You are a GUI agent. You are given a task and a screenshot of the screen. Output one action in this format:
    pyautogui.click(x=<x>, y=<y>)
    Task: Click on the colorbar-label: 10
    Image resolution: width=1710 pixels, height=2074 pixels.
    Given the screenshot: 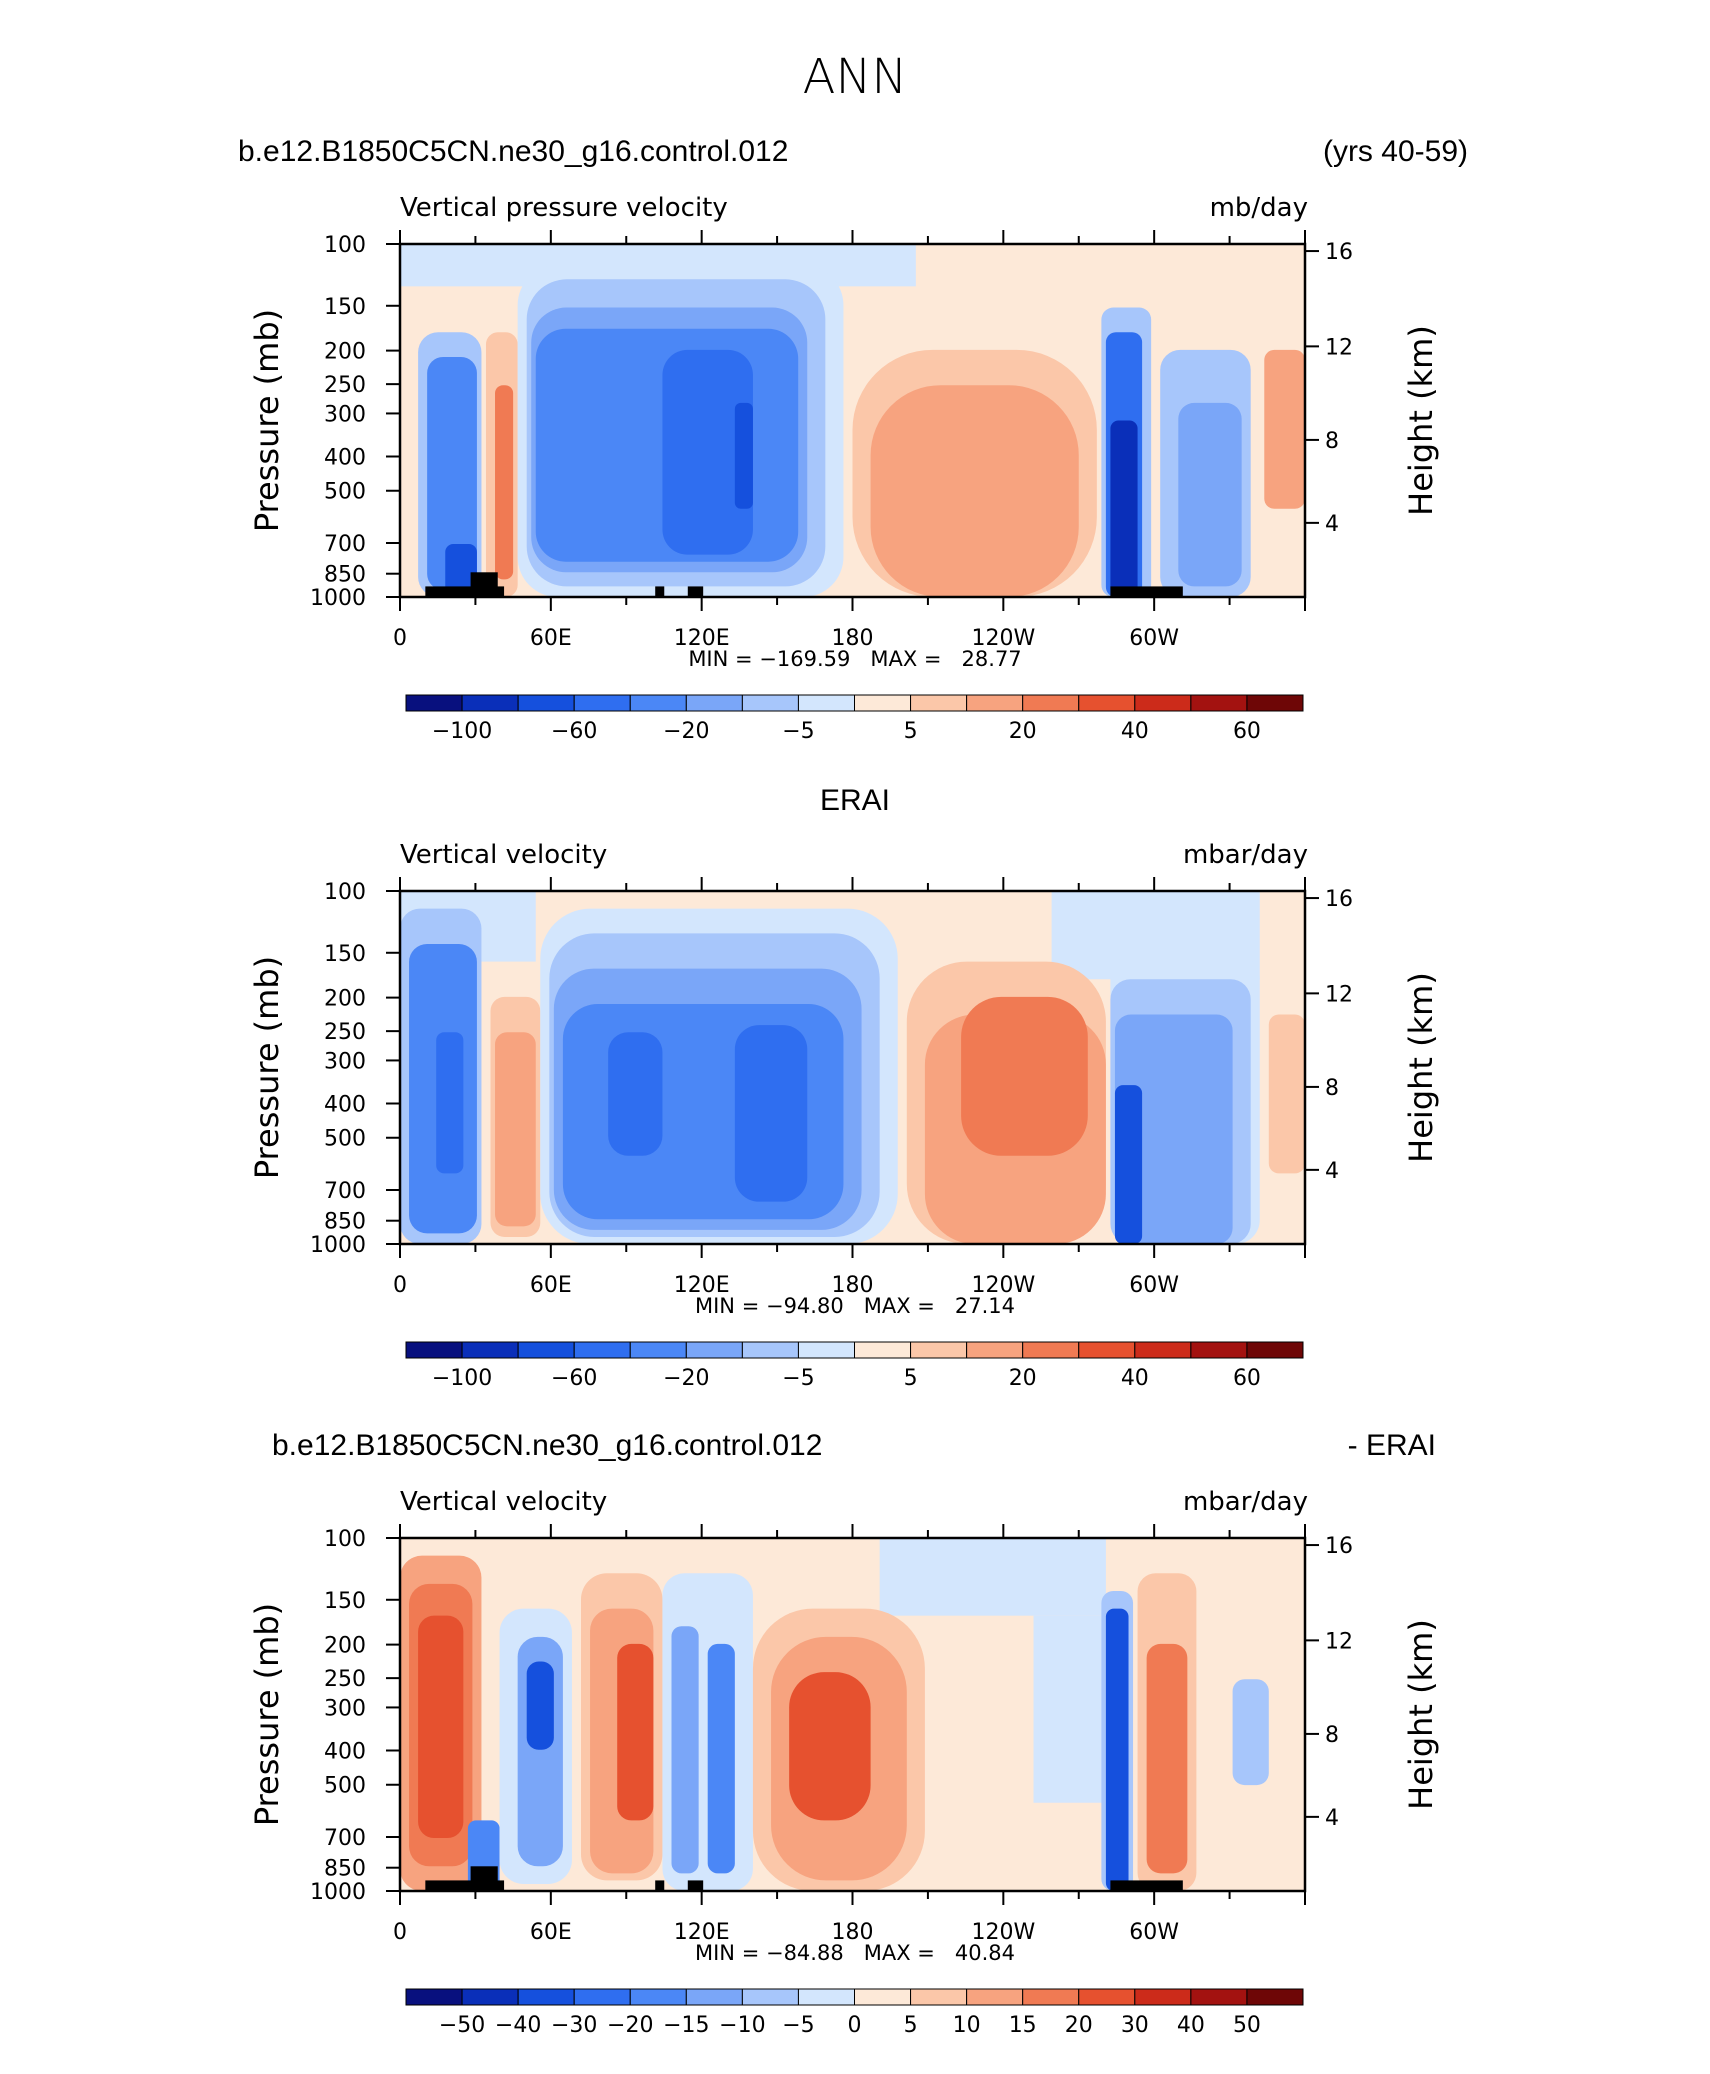 What is the action you would take?
    pyautogui.click(x=967, y=2025)
    